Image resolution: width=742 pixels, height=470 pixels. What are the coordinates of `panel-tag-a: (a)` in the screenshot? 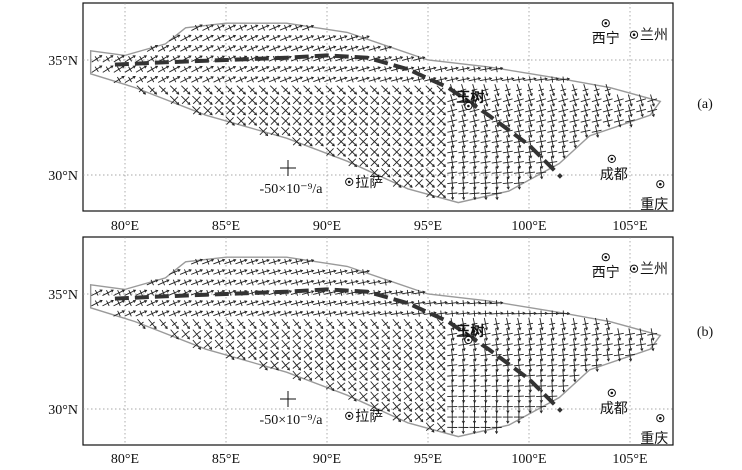 It's located at (705, 104).